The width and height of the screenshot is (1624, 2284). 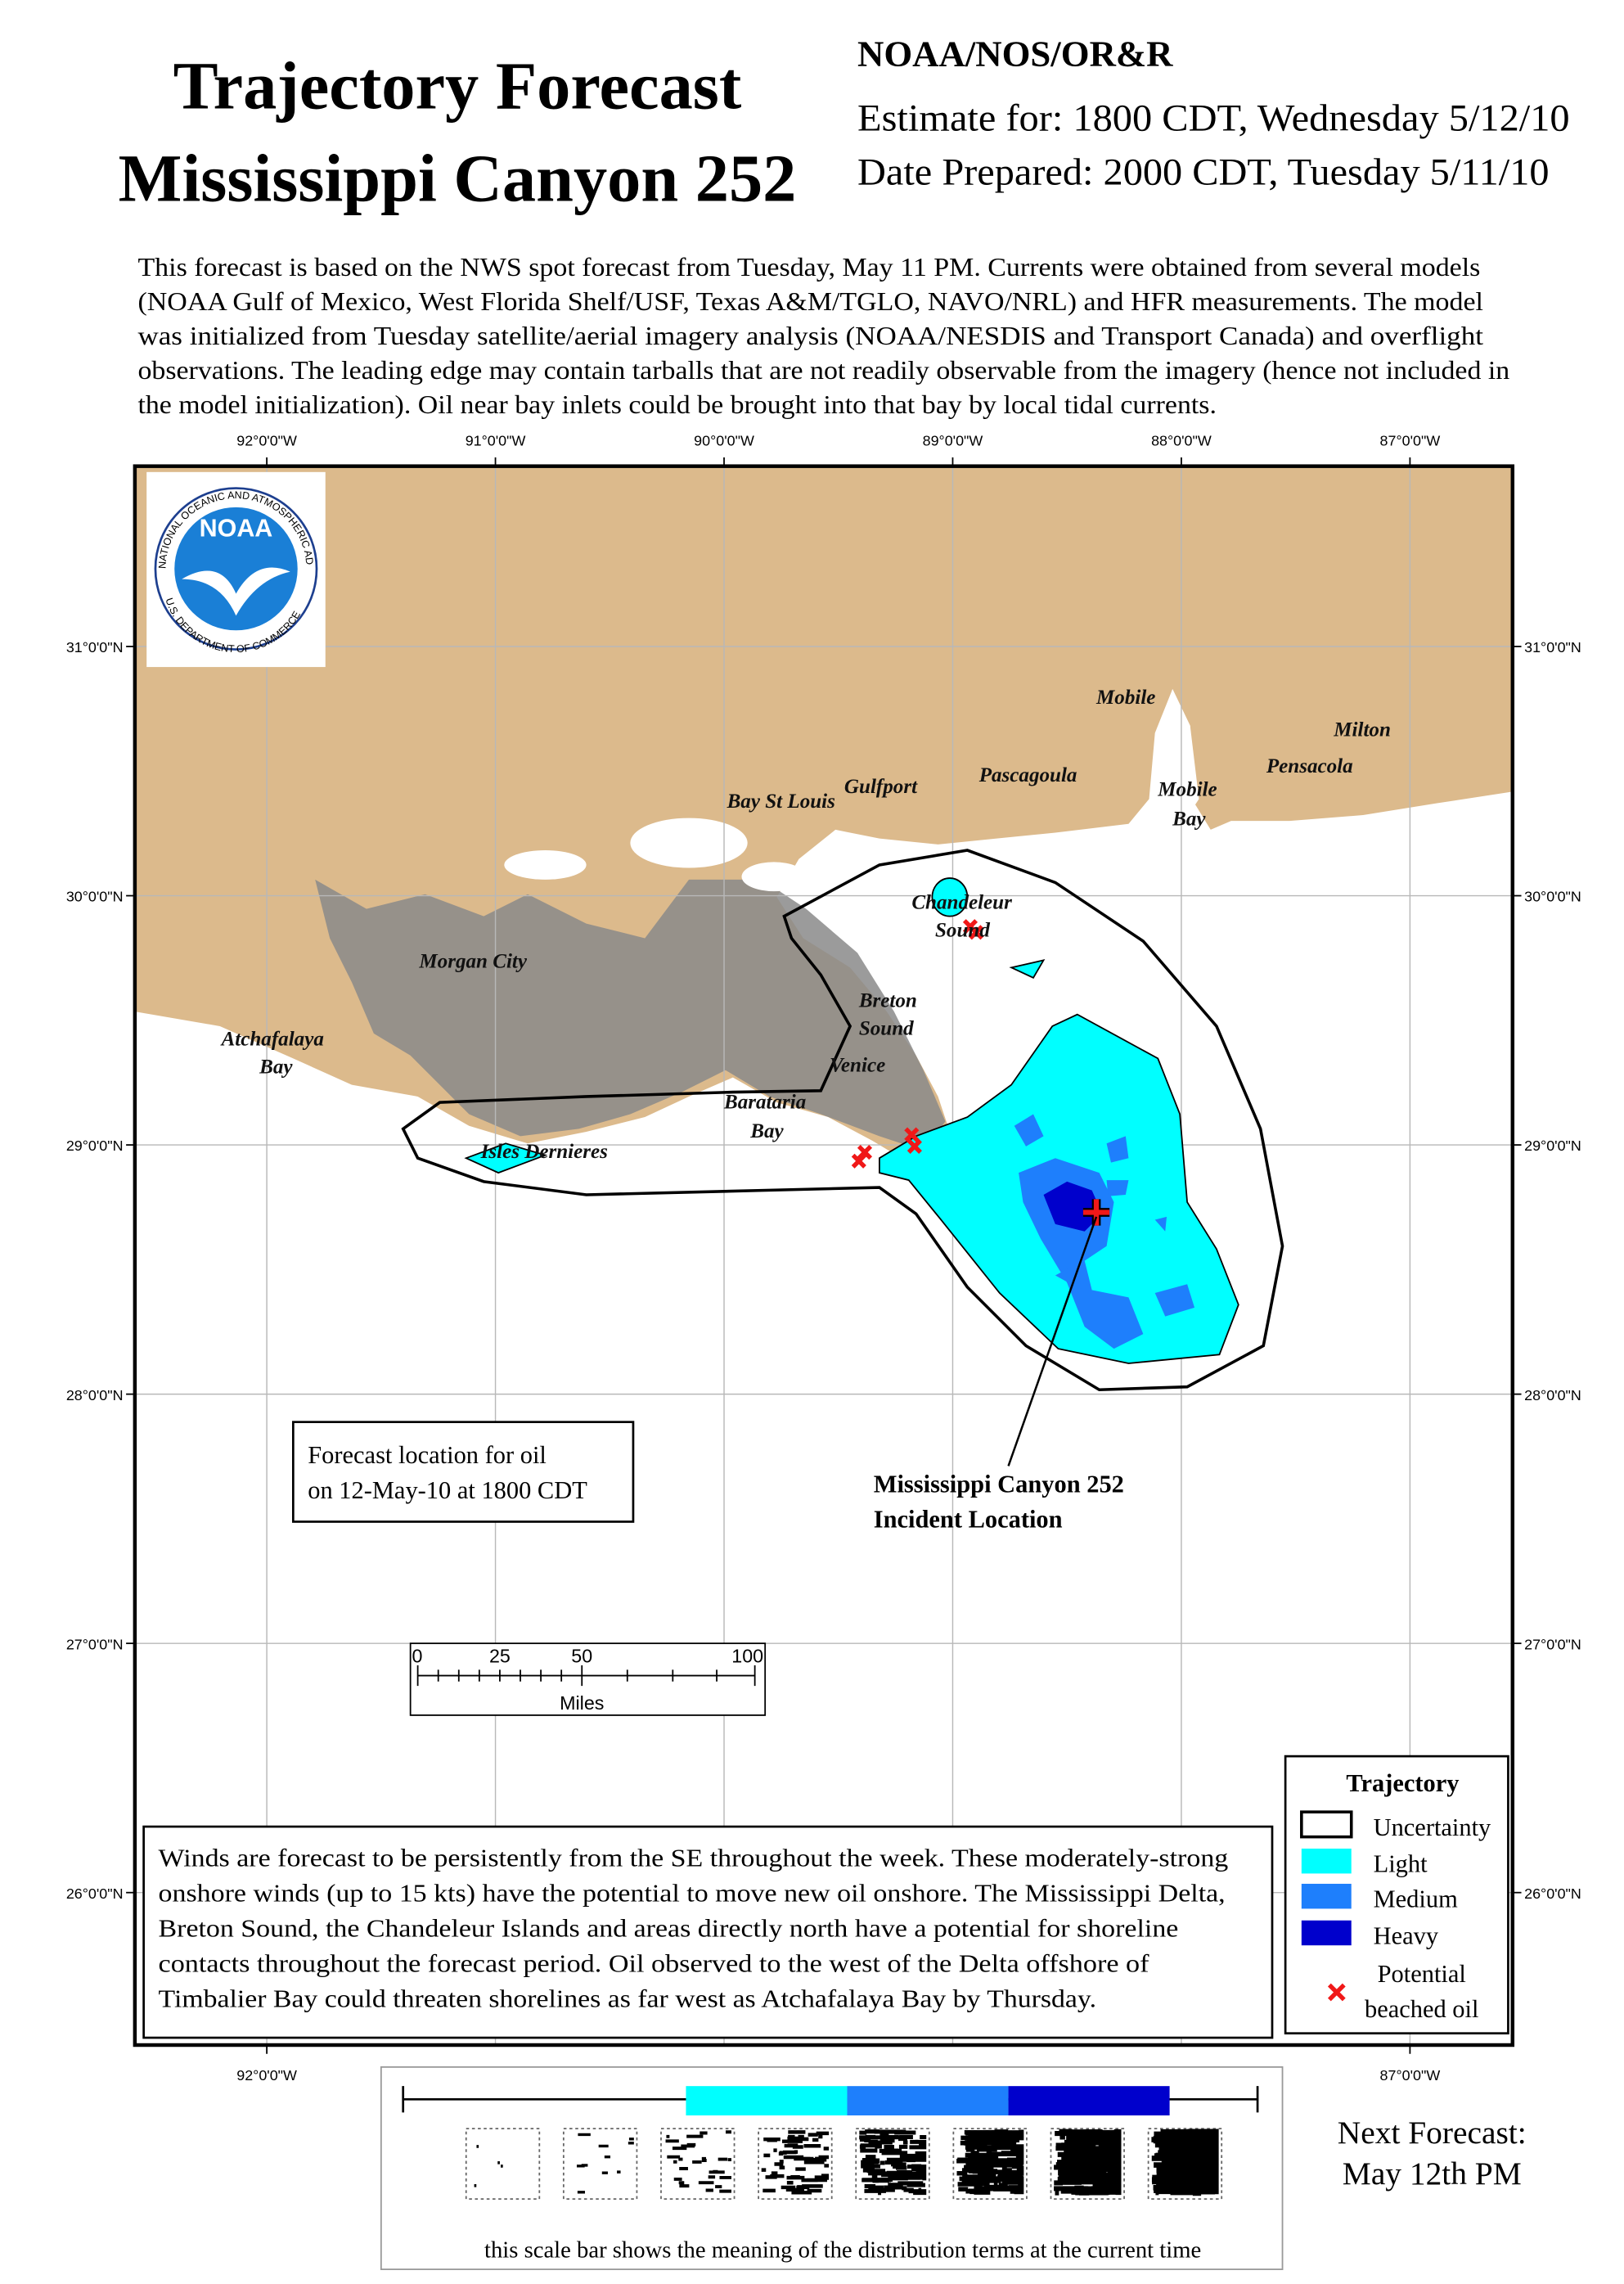 What do you see at coordinates (473, 961) in the screenshot?
I see `place-label: Morgan City` at bounding box center [473, 961].